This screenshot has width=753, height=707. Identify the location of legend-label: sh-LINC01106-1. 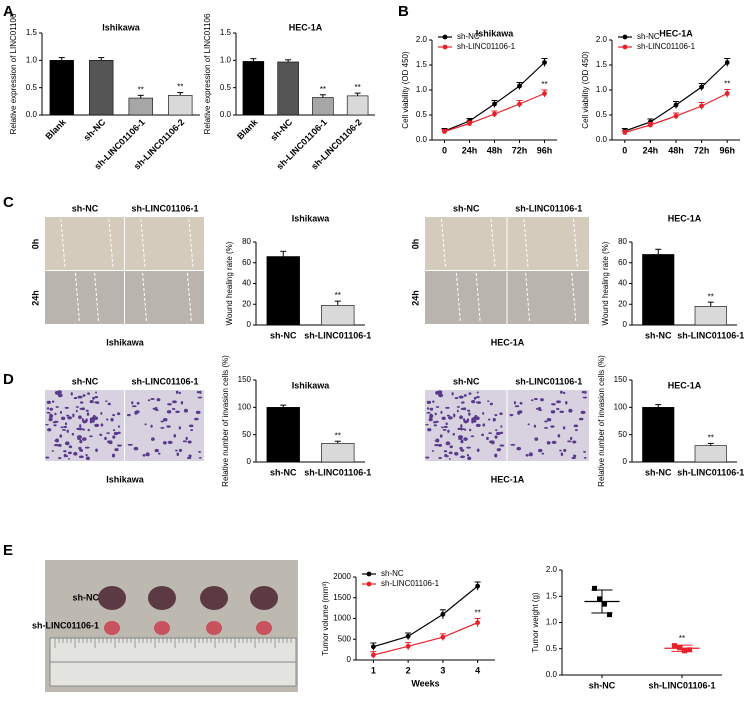
(410, 583).